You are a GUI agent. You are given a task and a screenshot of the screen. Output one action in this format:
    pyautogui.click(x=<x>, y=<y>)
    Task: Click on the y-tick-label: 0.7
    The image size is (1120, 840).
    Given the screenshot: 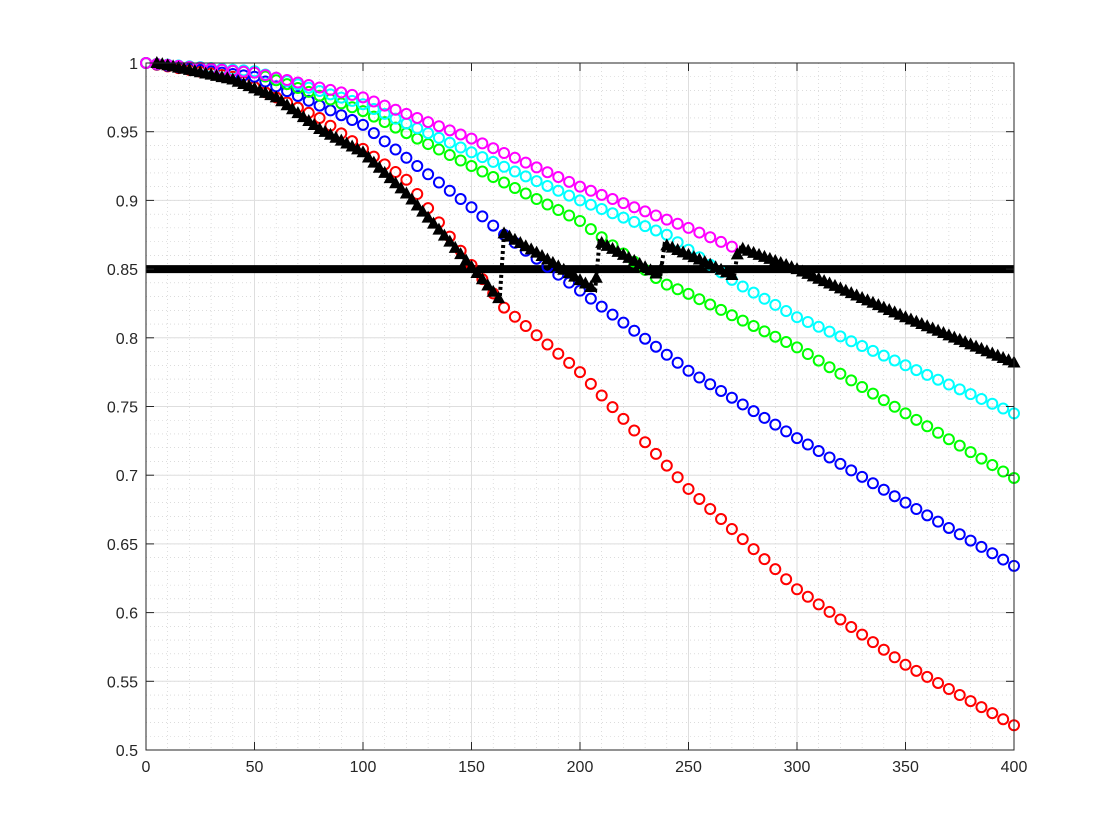 What is the action you would take?
    pyautogui.click(x=127, y=476)
    